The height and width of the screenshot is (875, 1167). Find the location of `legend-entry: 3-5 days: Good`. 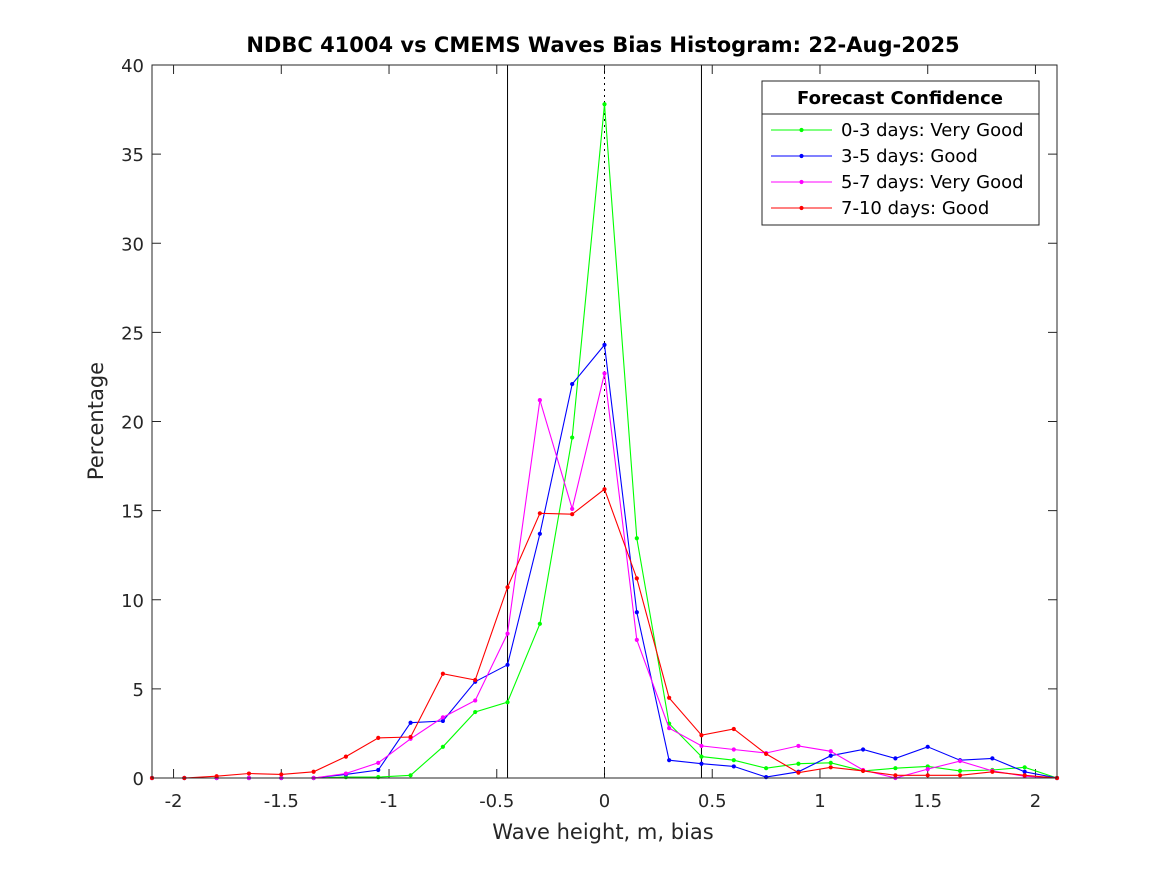

legend-entry: 3-5 days: Good is located at coordinates (874, 156).